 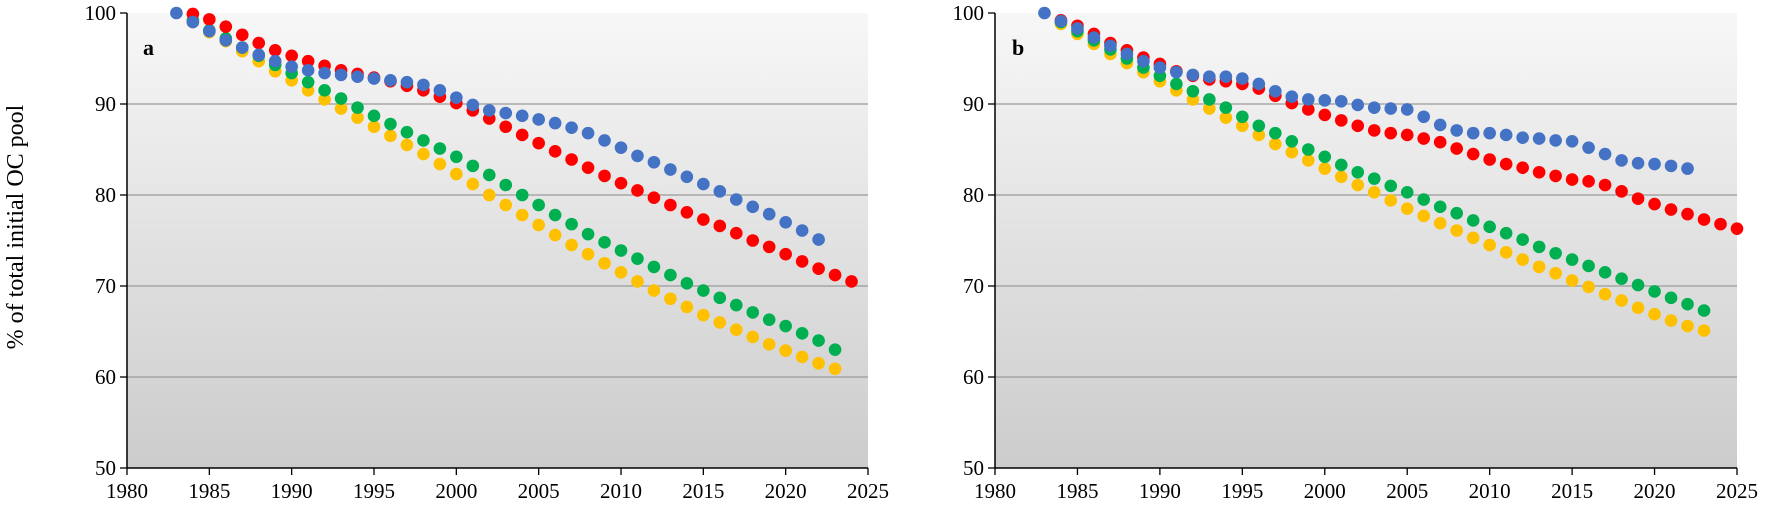 What do you see at coordinates (105, 195) in the screenshot?
I see `y-tick-label: 80` at bounding box center [105, 195].